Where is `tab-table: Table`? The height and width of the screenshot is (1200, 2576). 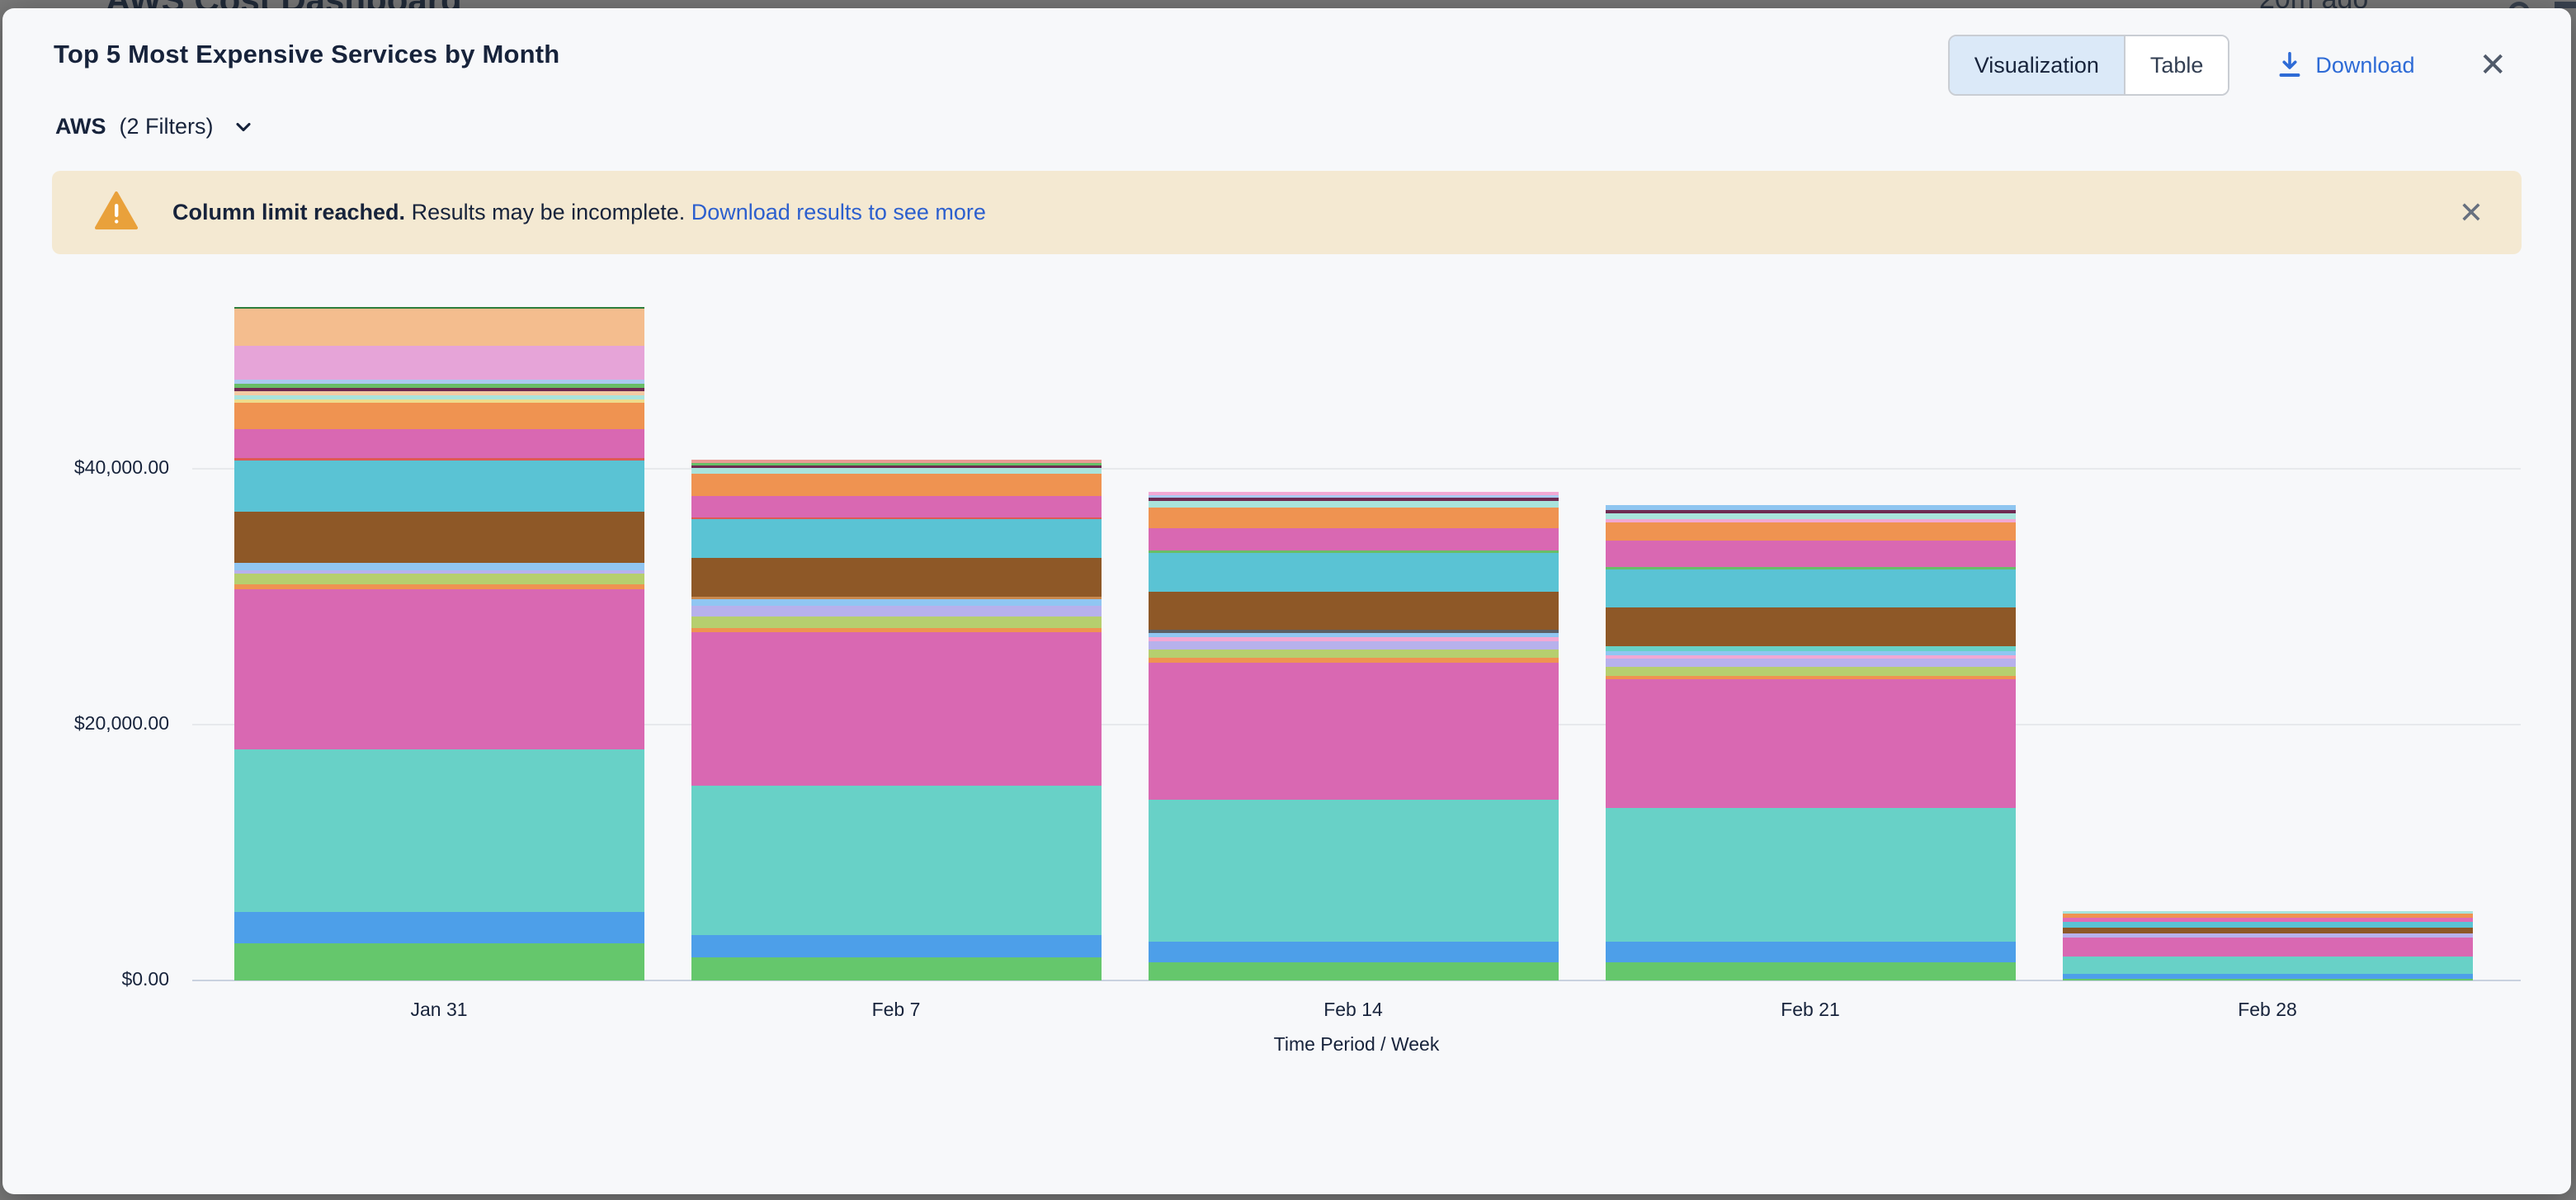
tab-table: Table is located at coordinates (2177, 65).